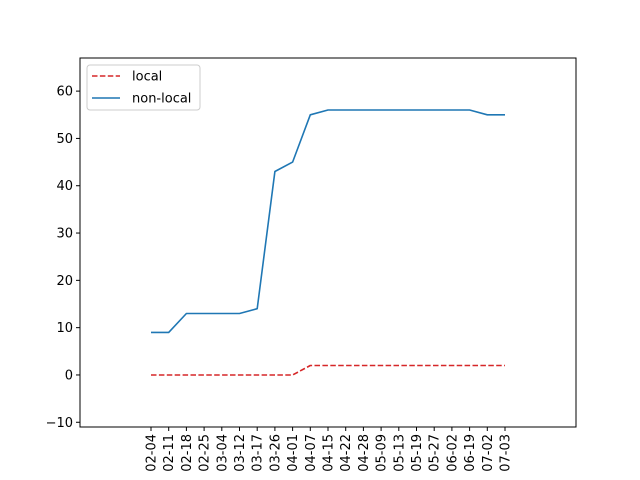  Describe the element at coordinates (64, 92) in the screenshot. I see `y-tick-label: 60` at that location.